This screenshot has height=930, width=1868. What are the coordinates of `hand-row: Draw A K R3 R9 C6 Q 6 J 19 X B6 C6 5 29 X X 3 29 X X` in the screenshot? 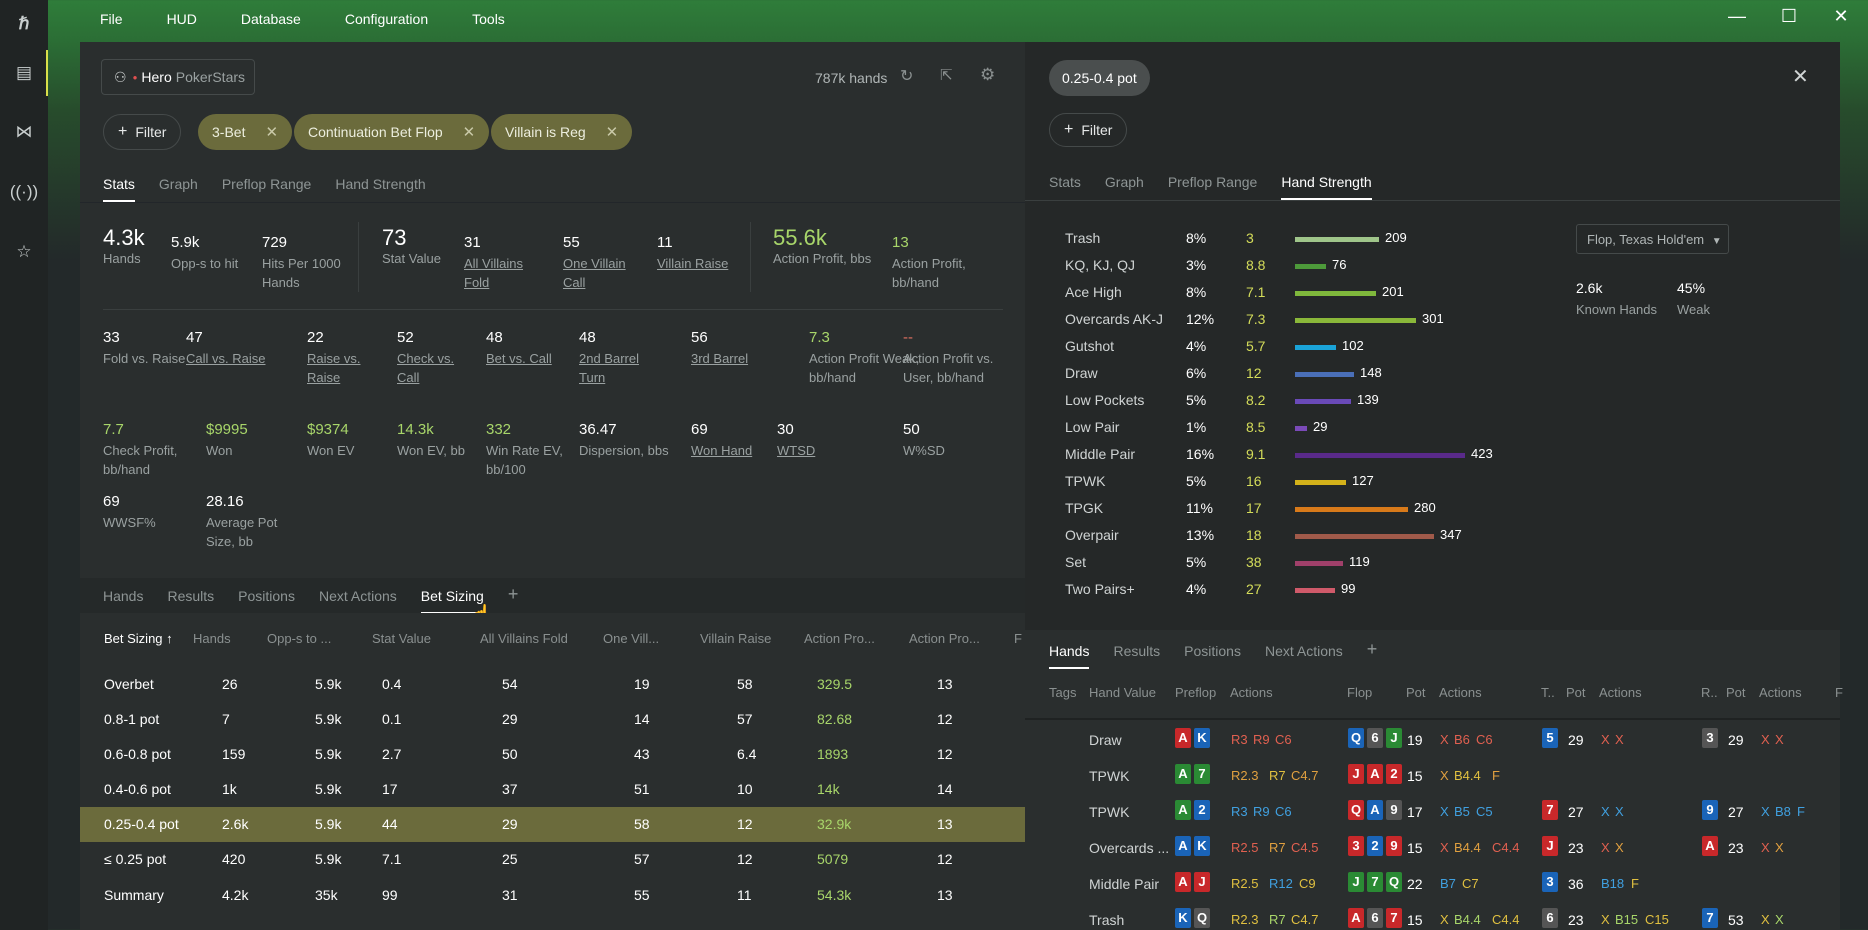 It's located at (1432, 740).